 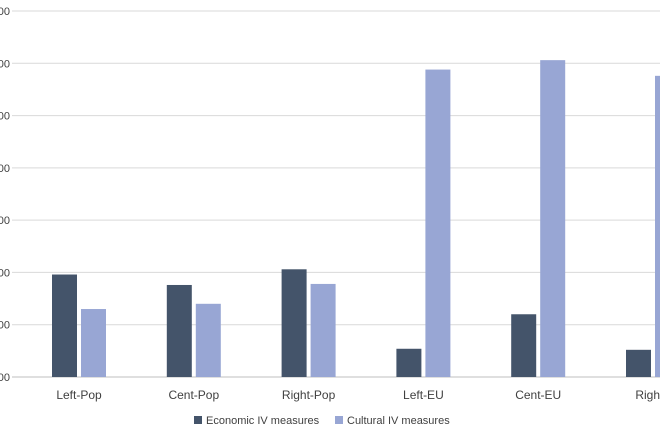 What do you see at coordinates (423, 395) in the screenshot?
I see `x-tick-label: Left-EU` at bounding box center [423, 395].